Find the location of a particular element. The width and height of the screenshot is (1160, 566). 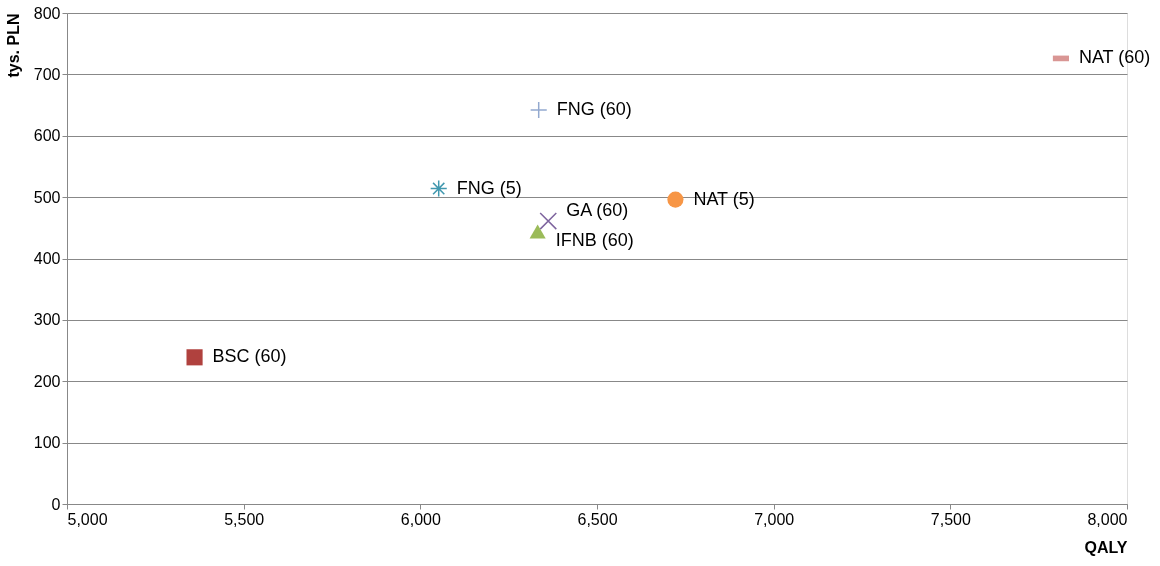

y-tick-label: 300 is located at coordinates (47, 320).